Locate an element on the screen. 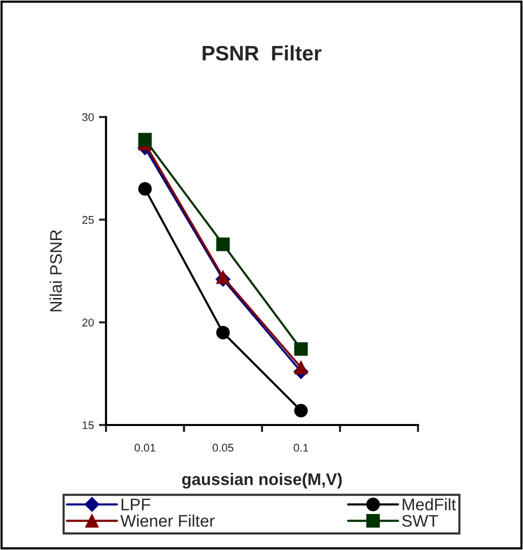 The image size is (523, 550). x-tick-label: 0.05 is located at coordinates (223, 448).